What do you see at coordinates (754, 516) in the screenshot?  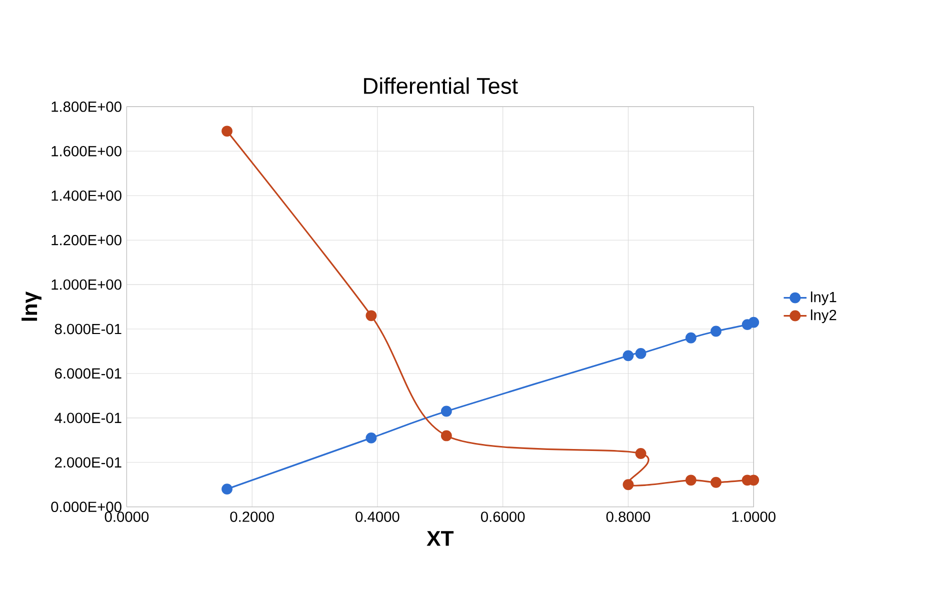 I see `x-tick-label: 1.0000` at bounding box center [754, 516].